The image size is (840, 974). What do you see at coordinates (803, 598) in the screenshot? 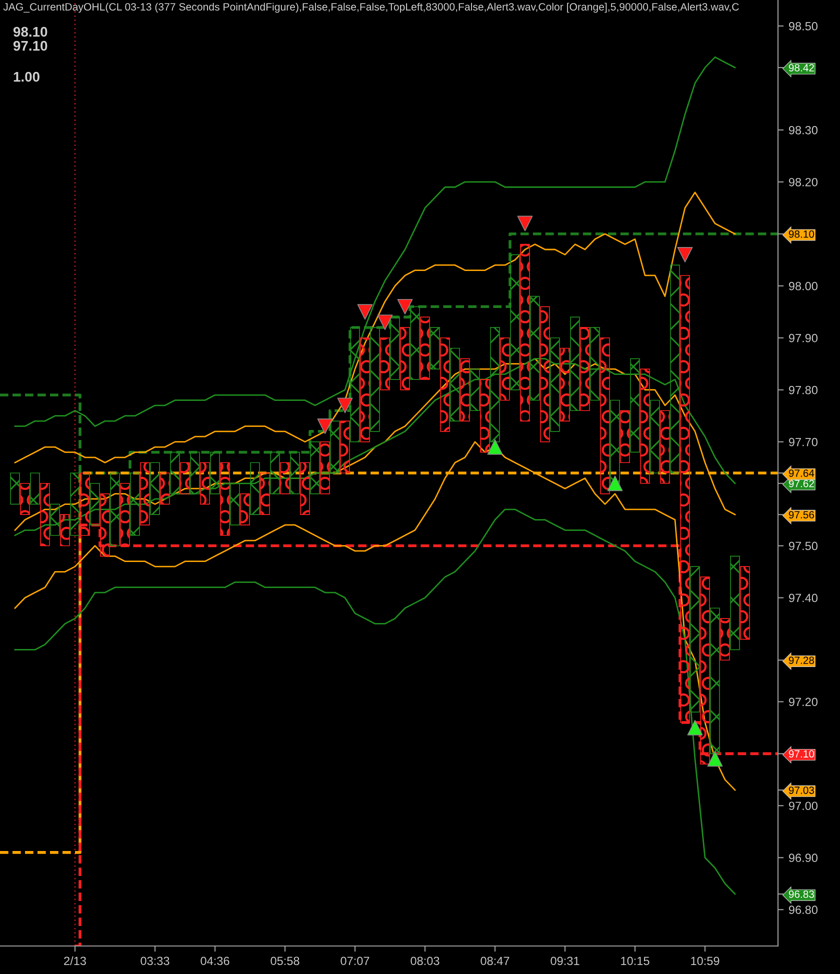
I see `y-tick-label: 97.40` at bounding box center [803, 598].